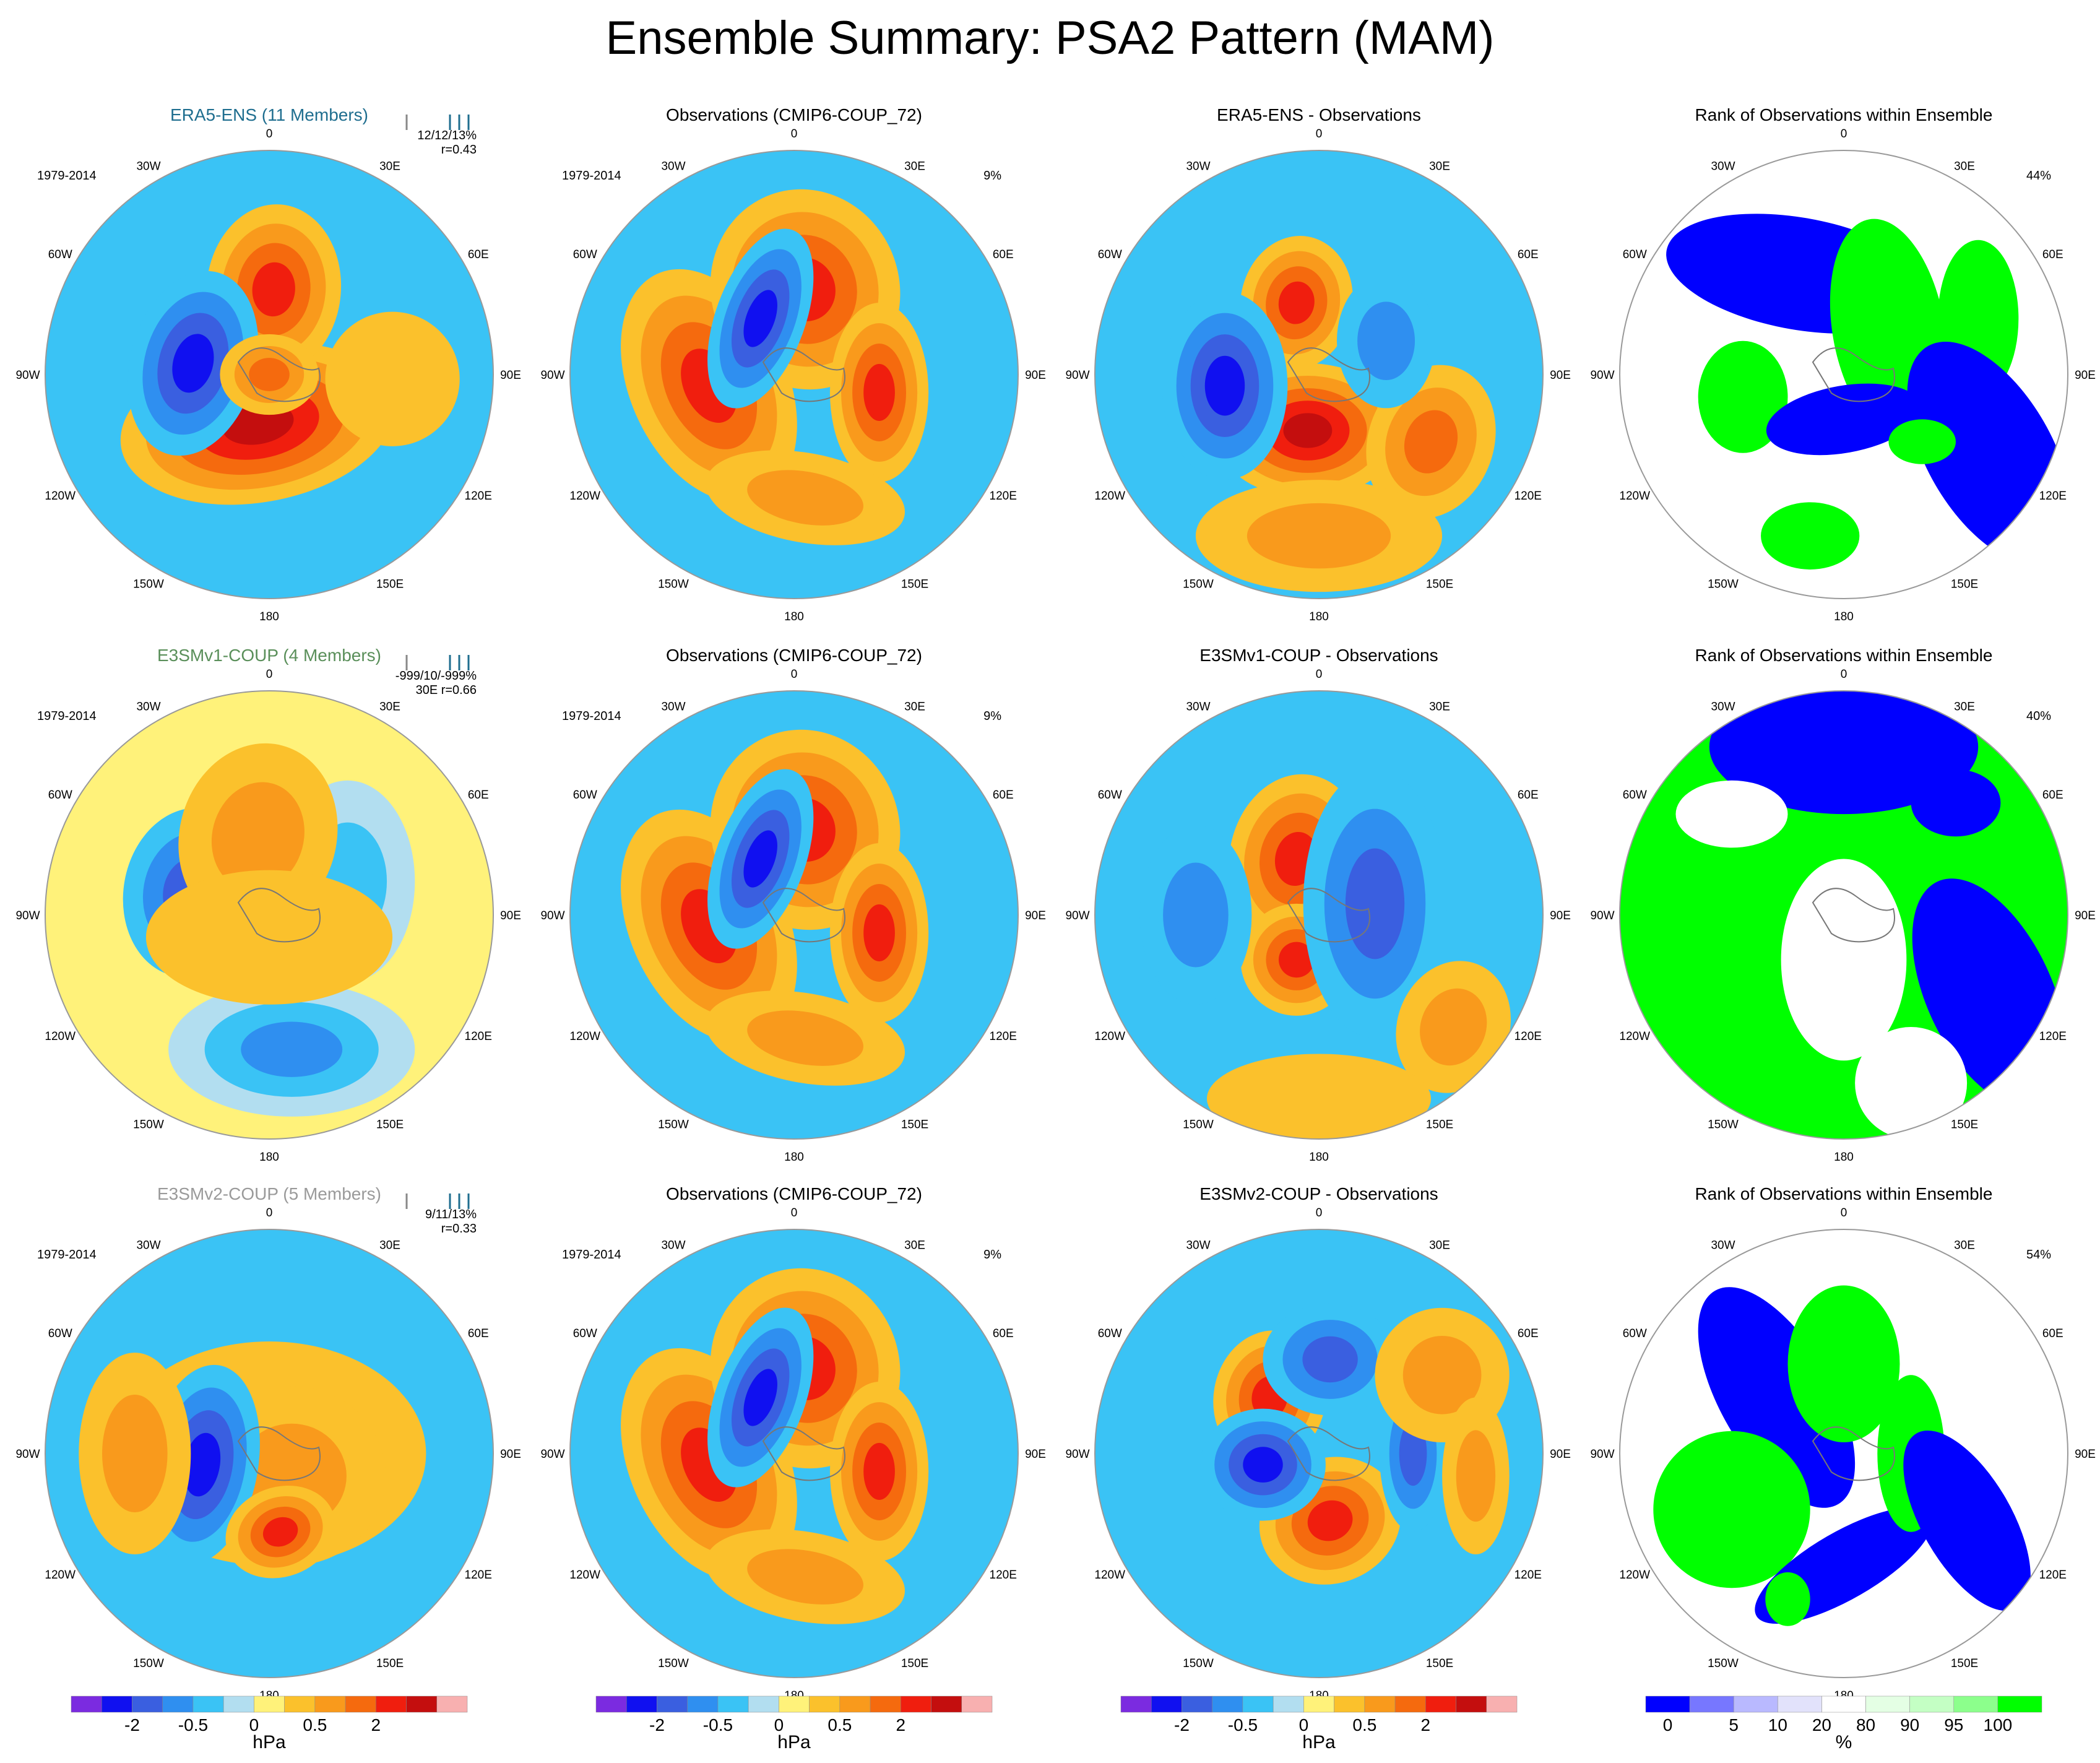  I want to click on longitude-label: 120E, so click(478, 496).